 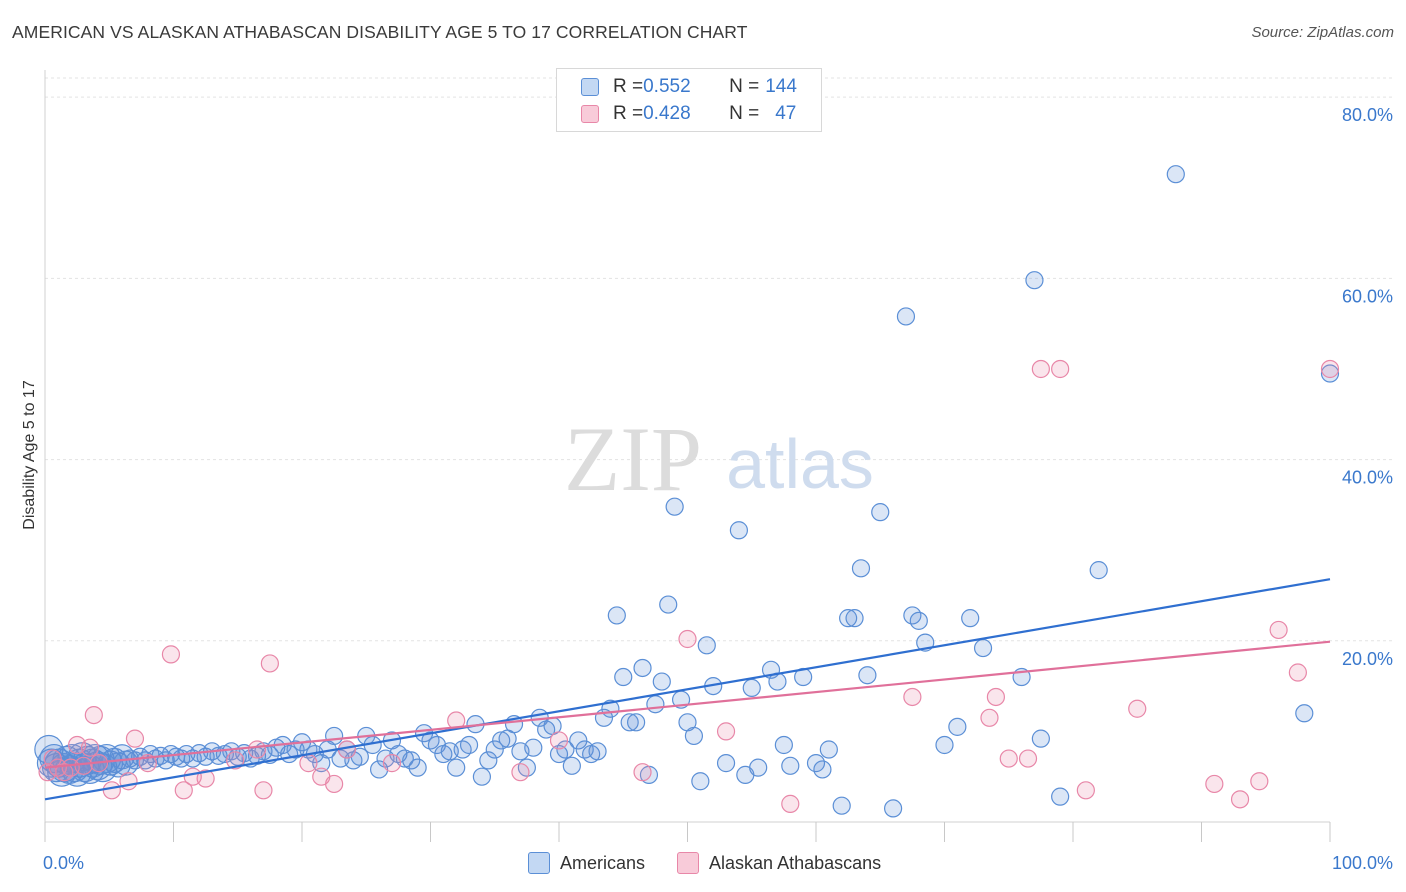 What do you see at coordinates (786, 113) in the screenshot?
I see `legend-n-value: 47` at bounding box center [786, 113].